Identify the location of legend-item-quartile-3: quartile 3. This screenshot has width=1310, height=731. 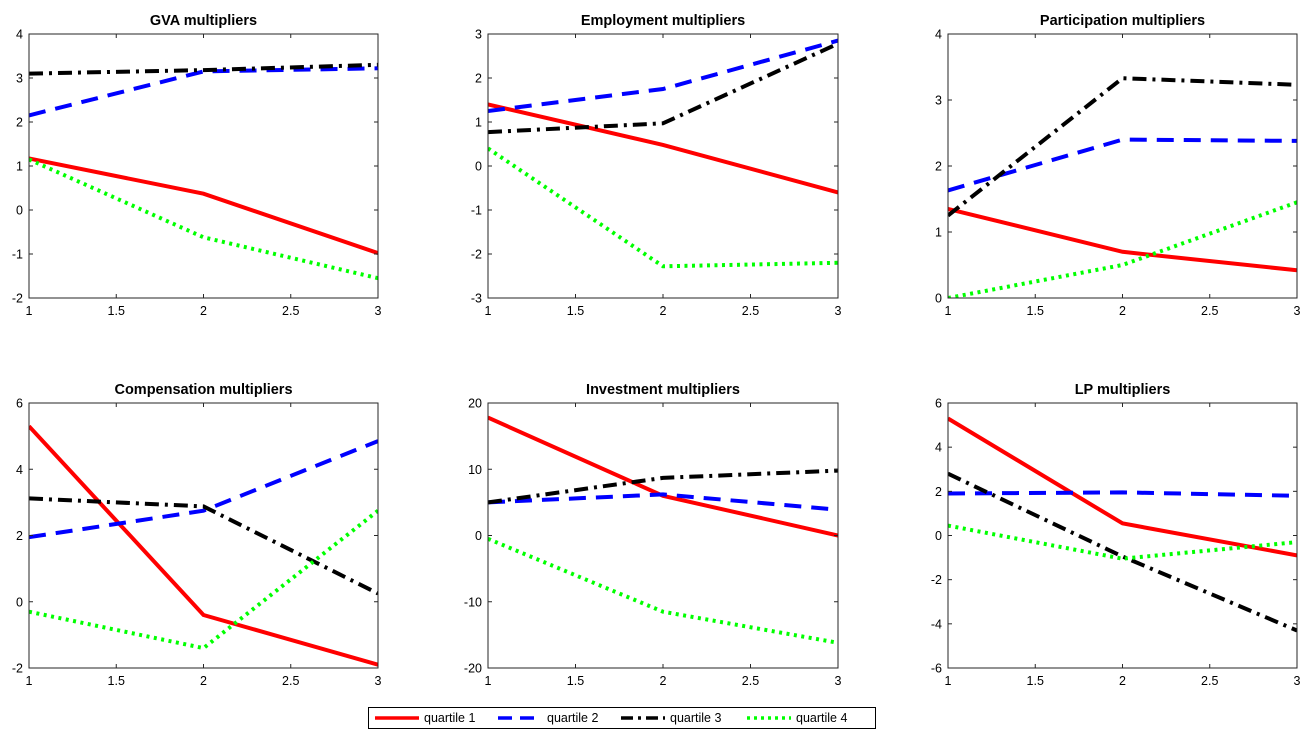
(670, 718).